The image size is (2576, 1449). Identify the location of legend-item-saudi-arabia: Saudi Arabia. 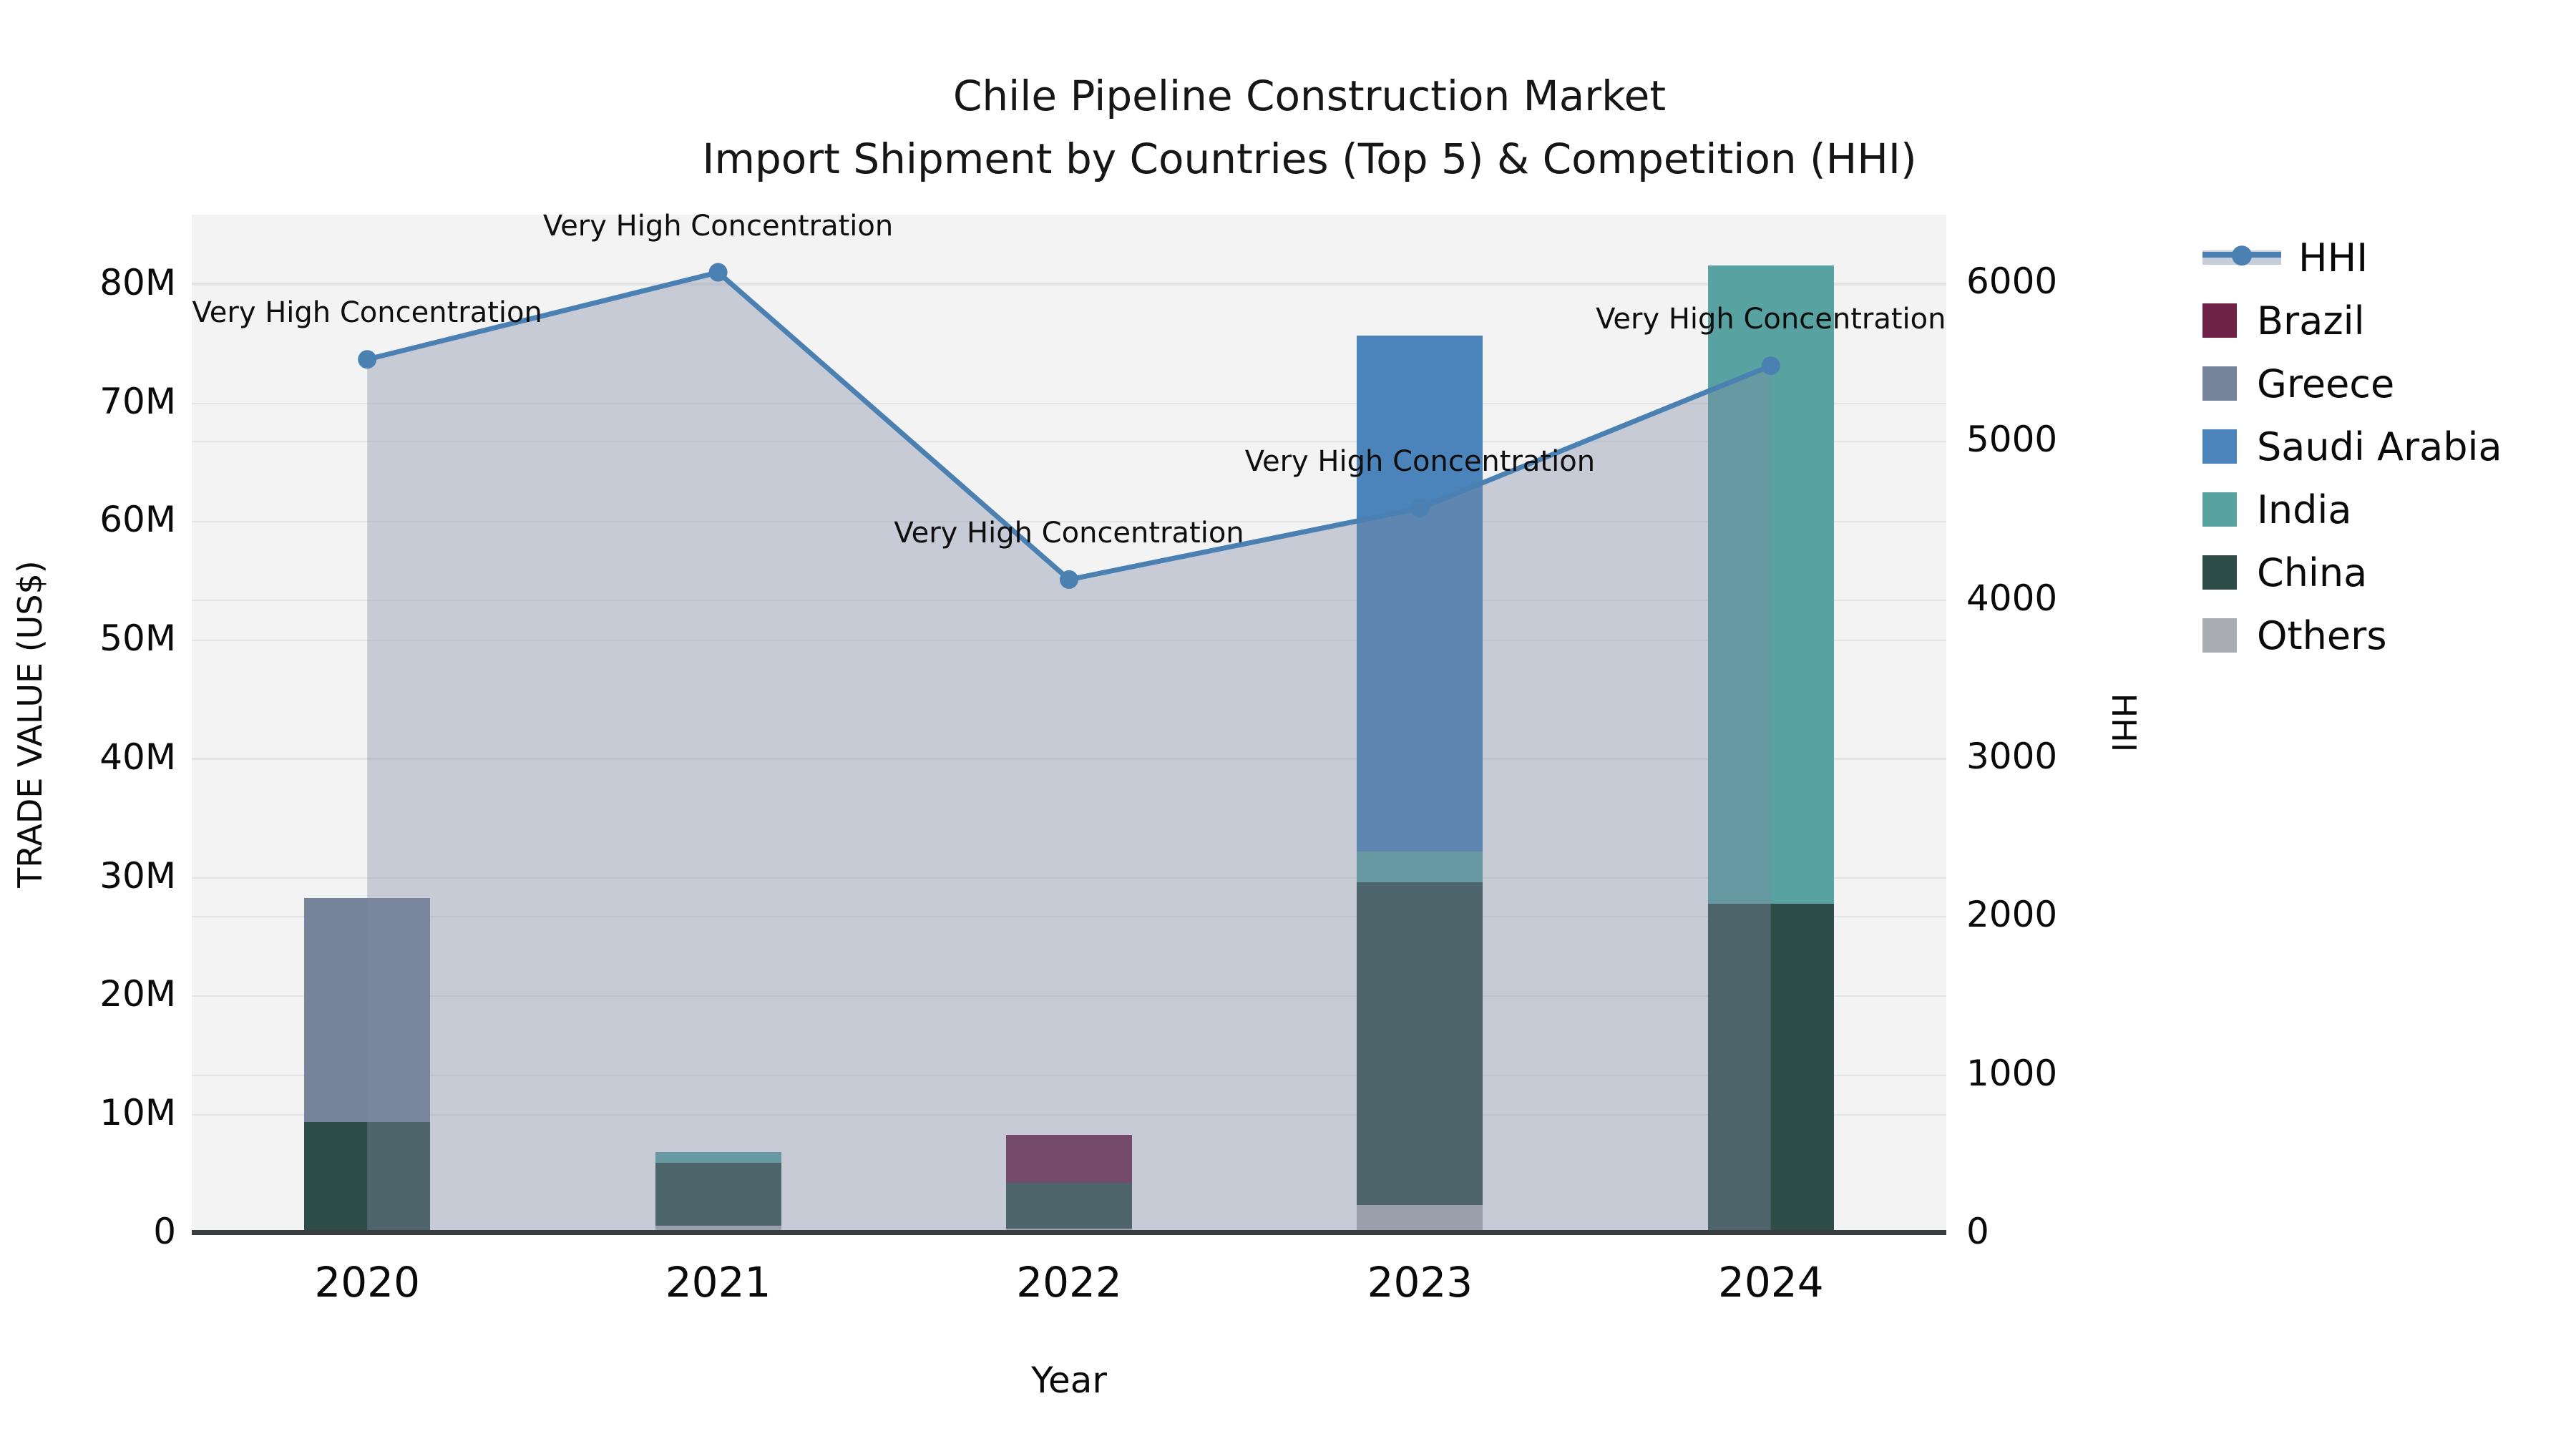
(2352, 446).